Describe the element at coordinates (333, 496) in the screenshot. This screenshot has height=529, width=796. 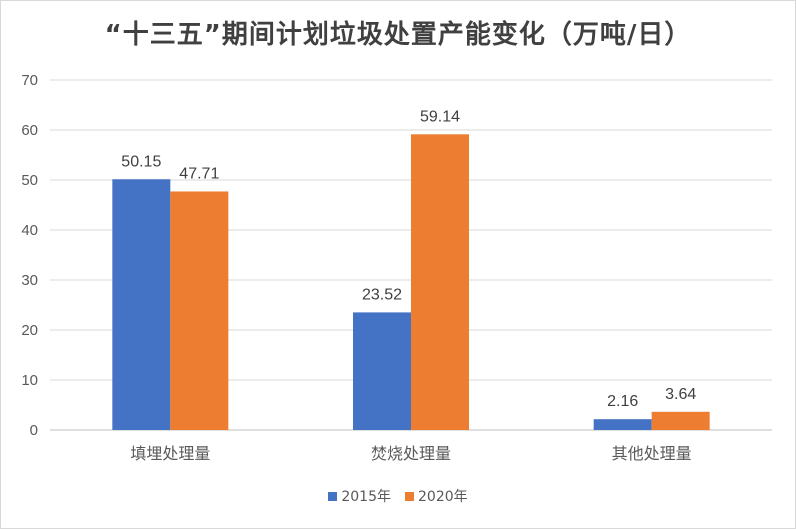
I see `legend-swatch-2015` at that location.